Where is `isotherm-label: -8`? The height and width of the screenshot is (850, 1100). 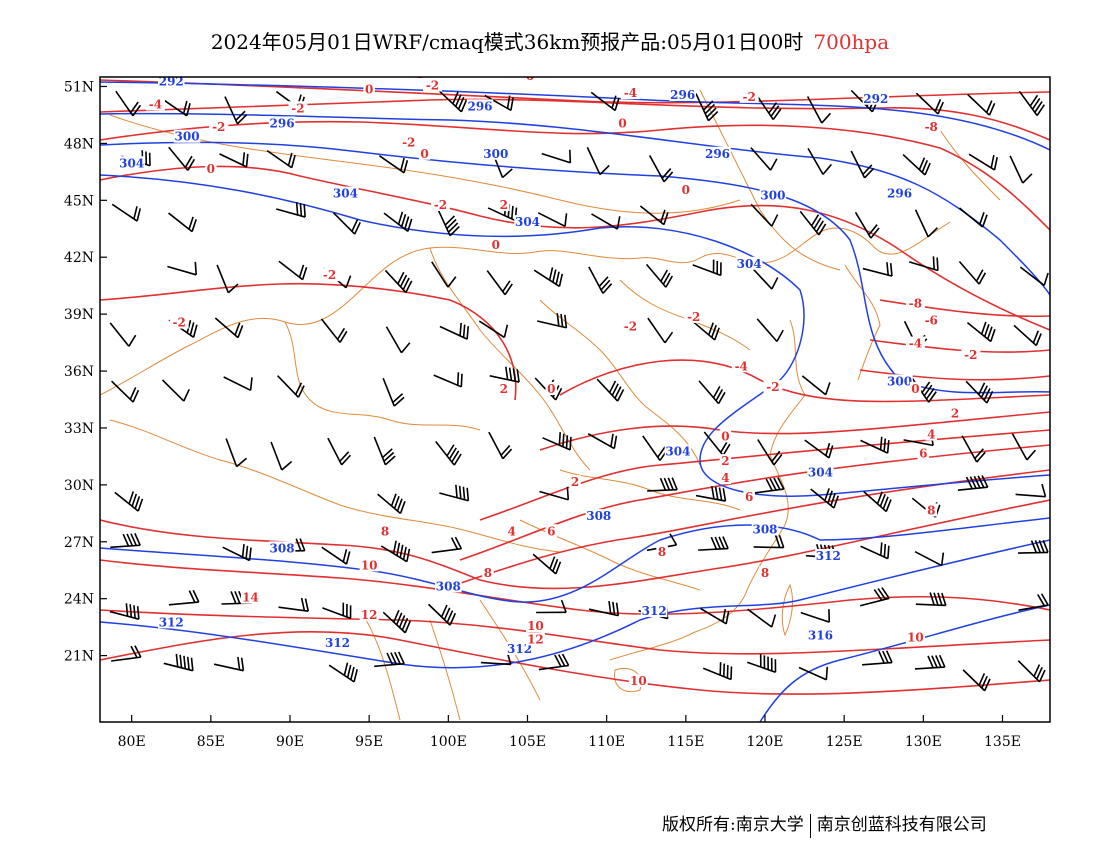
isotherm-label: -8 is located at coordinates (915, 304).